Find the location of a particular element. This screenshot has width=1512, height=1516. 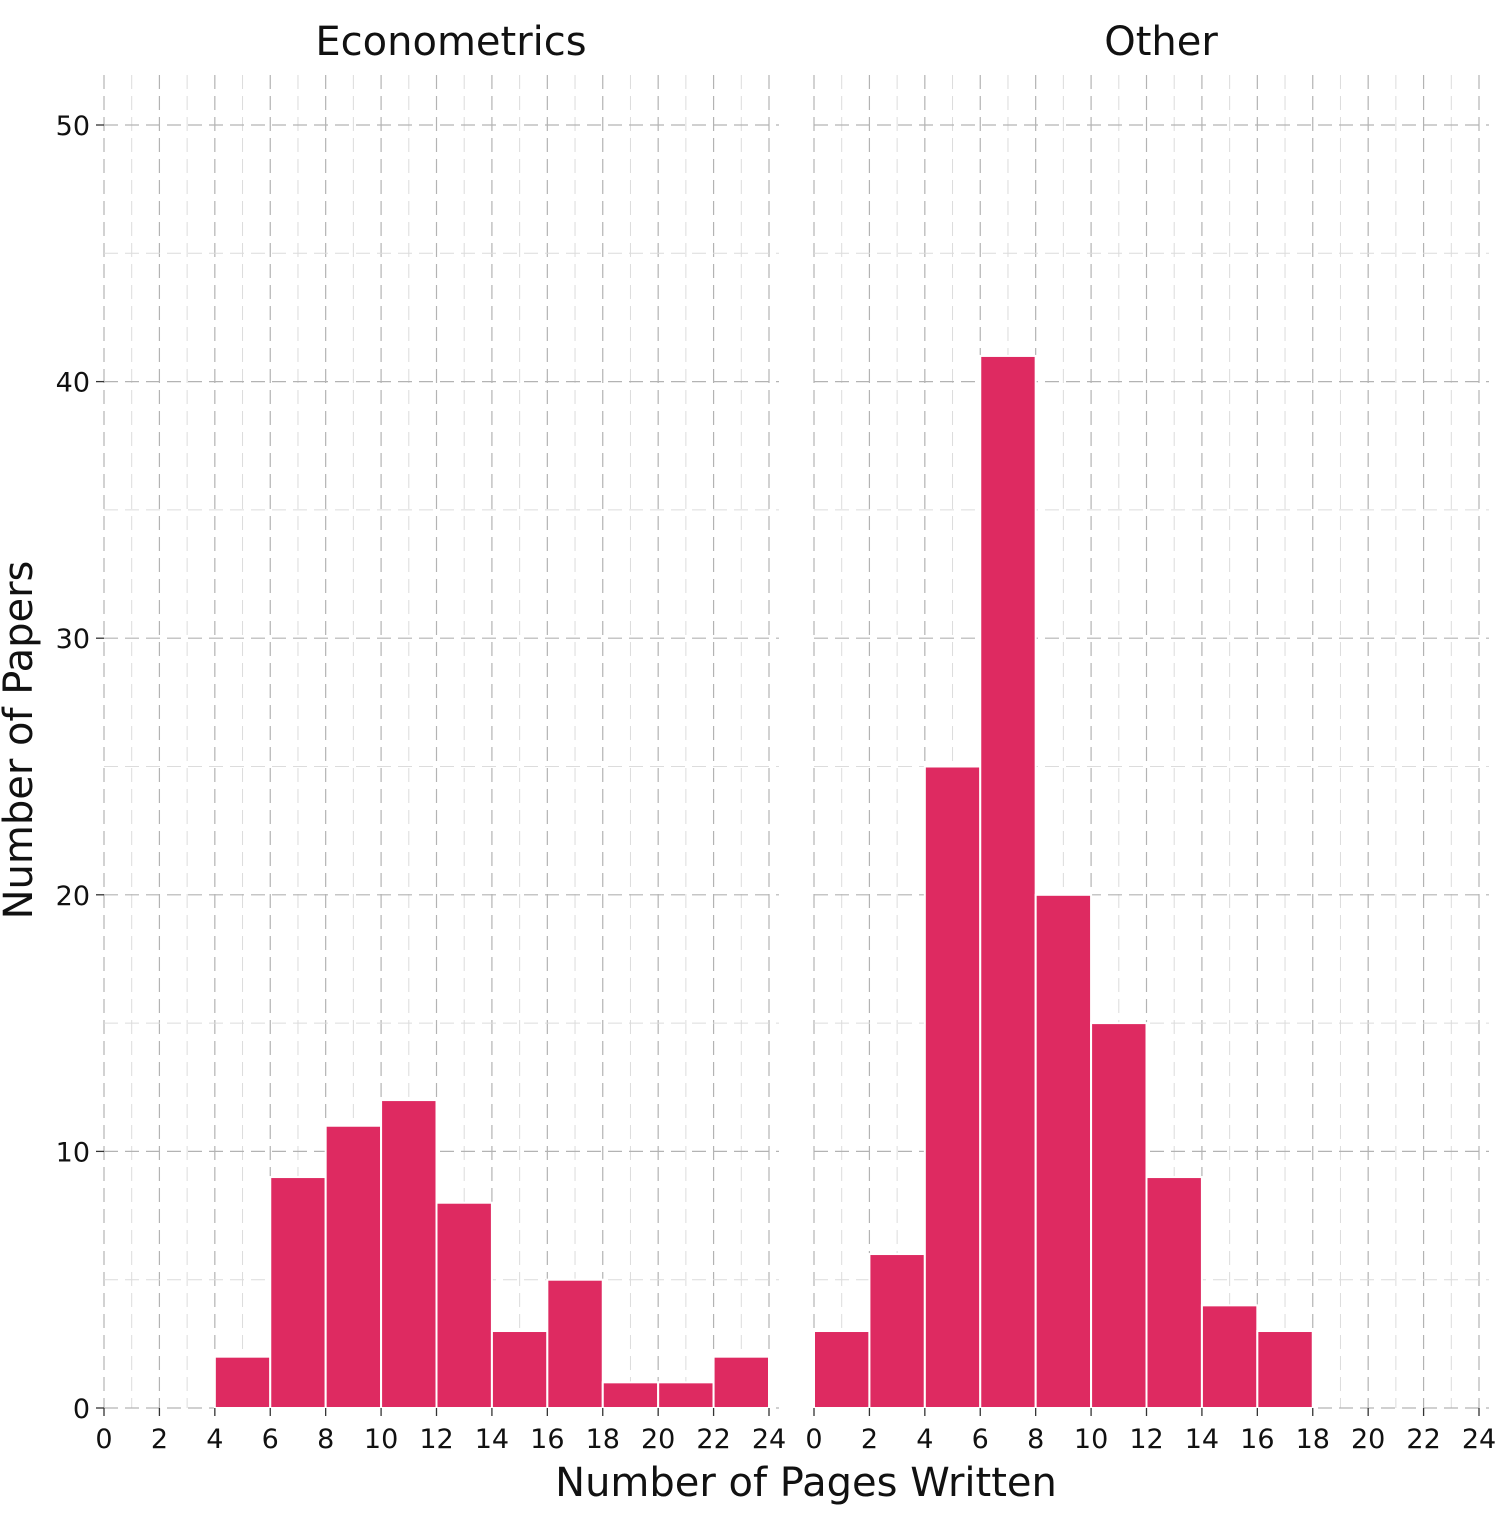

y-axis-title: Number of Papers is located at coordinates (21, 740).